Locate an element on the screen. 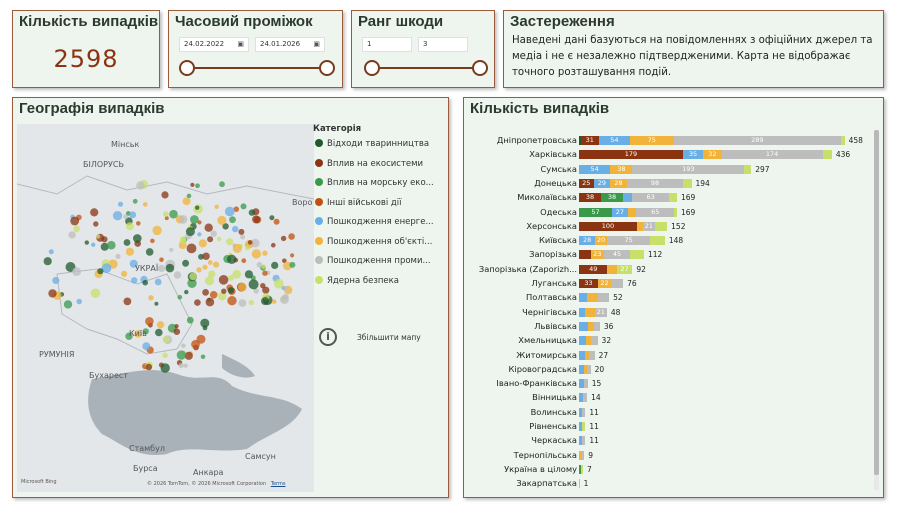  bar-segment: 63 is located at coordinates (650, 198).